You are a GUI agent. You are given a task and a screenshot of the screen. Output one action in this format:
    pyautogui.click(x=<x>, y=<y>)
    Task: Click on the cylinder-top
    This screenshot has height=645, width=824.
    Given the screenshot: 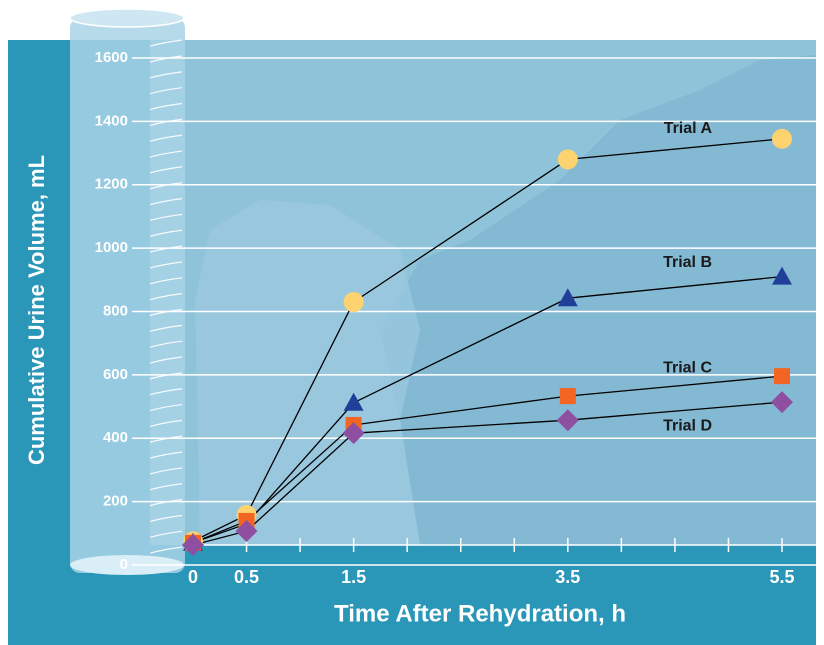 What is the action you would take?
    pyautogui.click(x=127, y=18)
    